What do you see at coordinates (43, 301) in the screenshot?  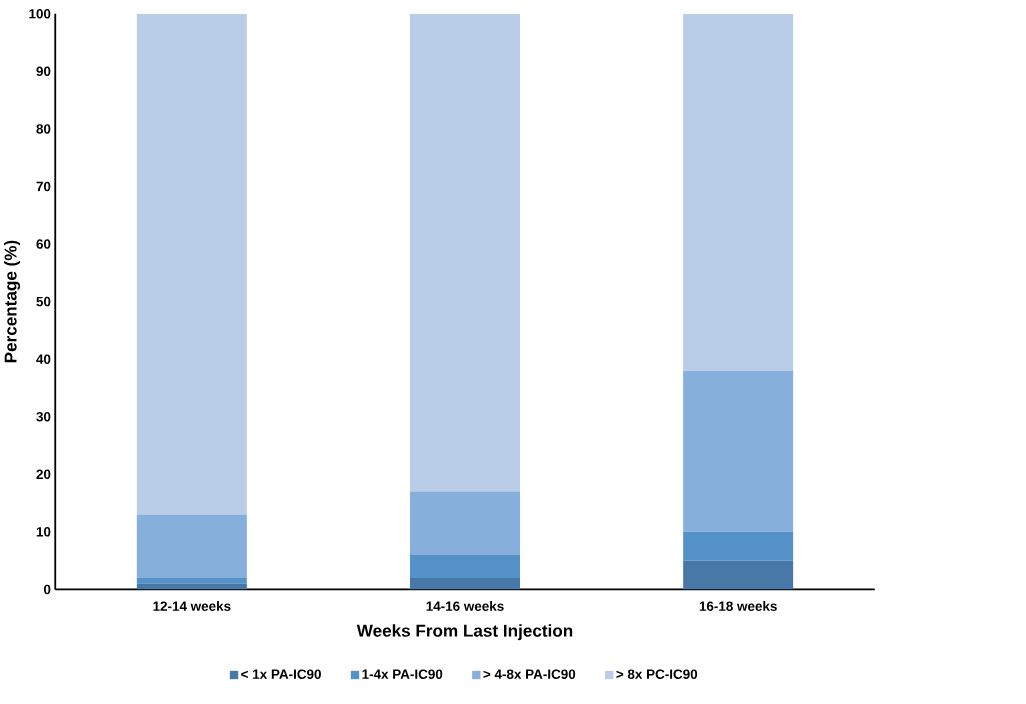 I see `y-tick-label: 50` at bounding box center [43, 301].